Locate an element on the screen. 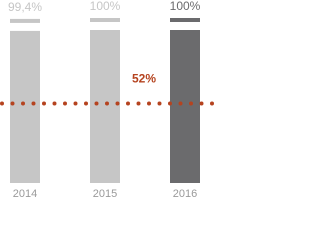 This screenshot has width=320, height=240. x-tick-label: 2015 is located at coordinates (105, 194).